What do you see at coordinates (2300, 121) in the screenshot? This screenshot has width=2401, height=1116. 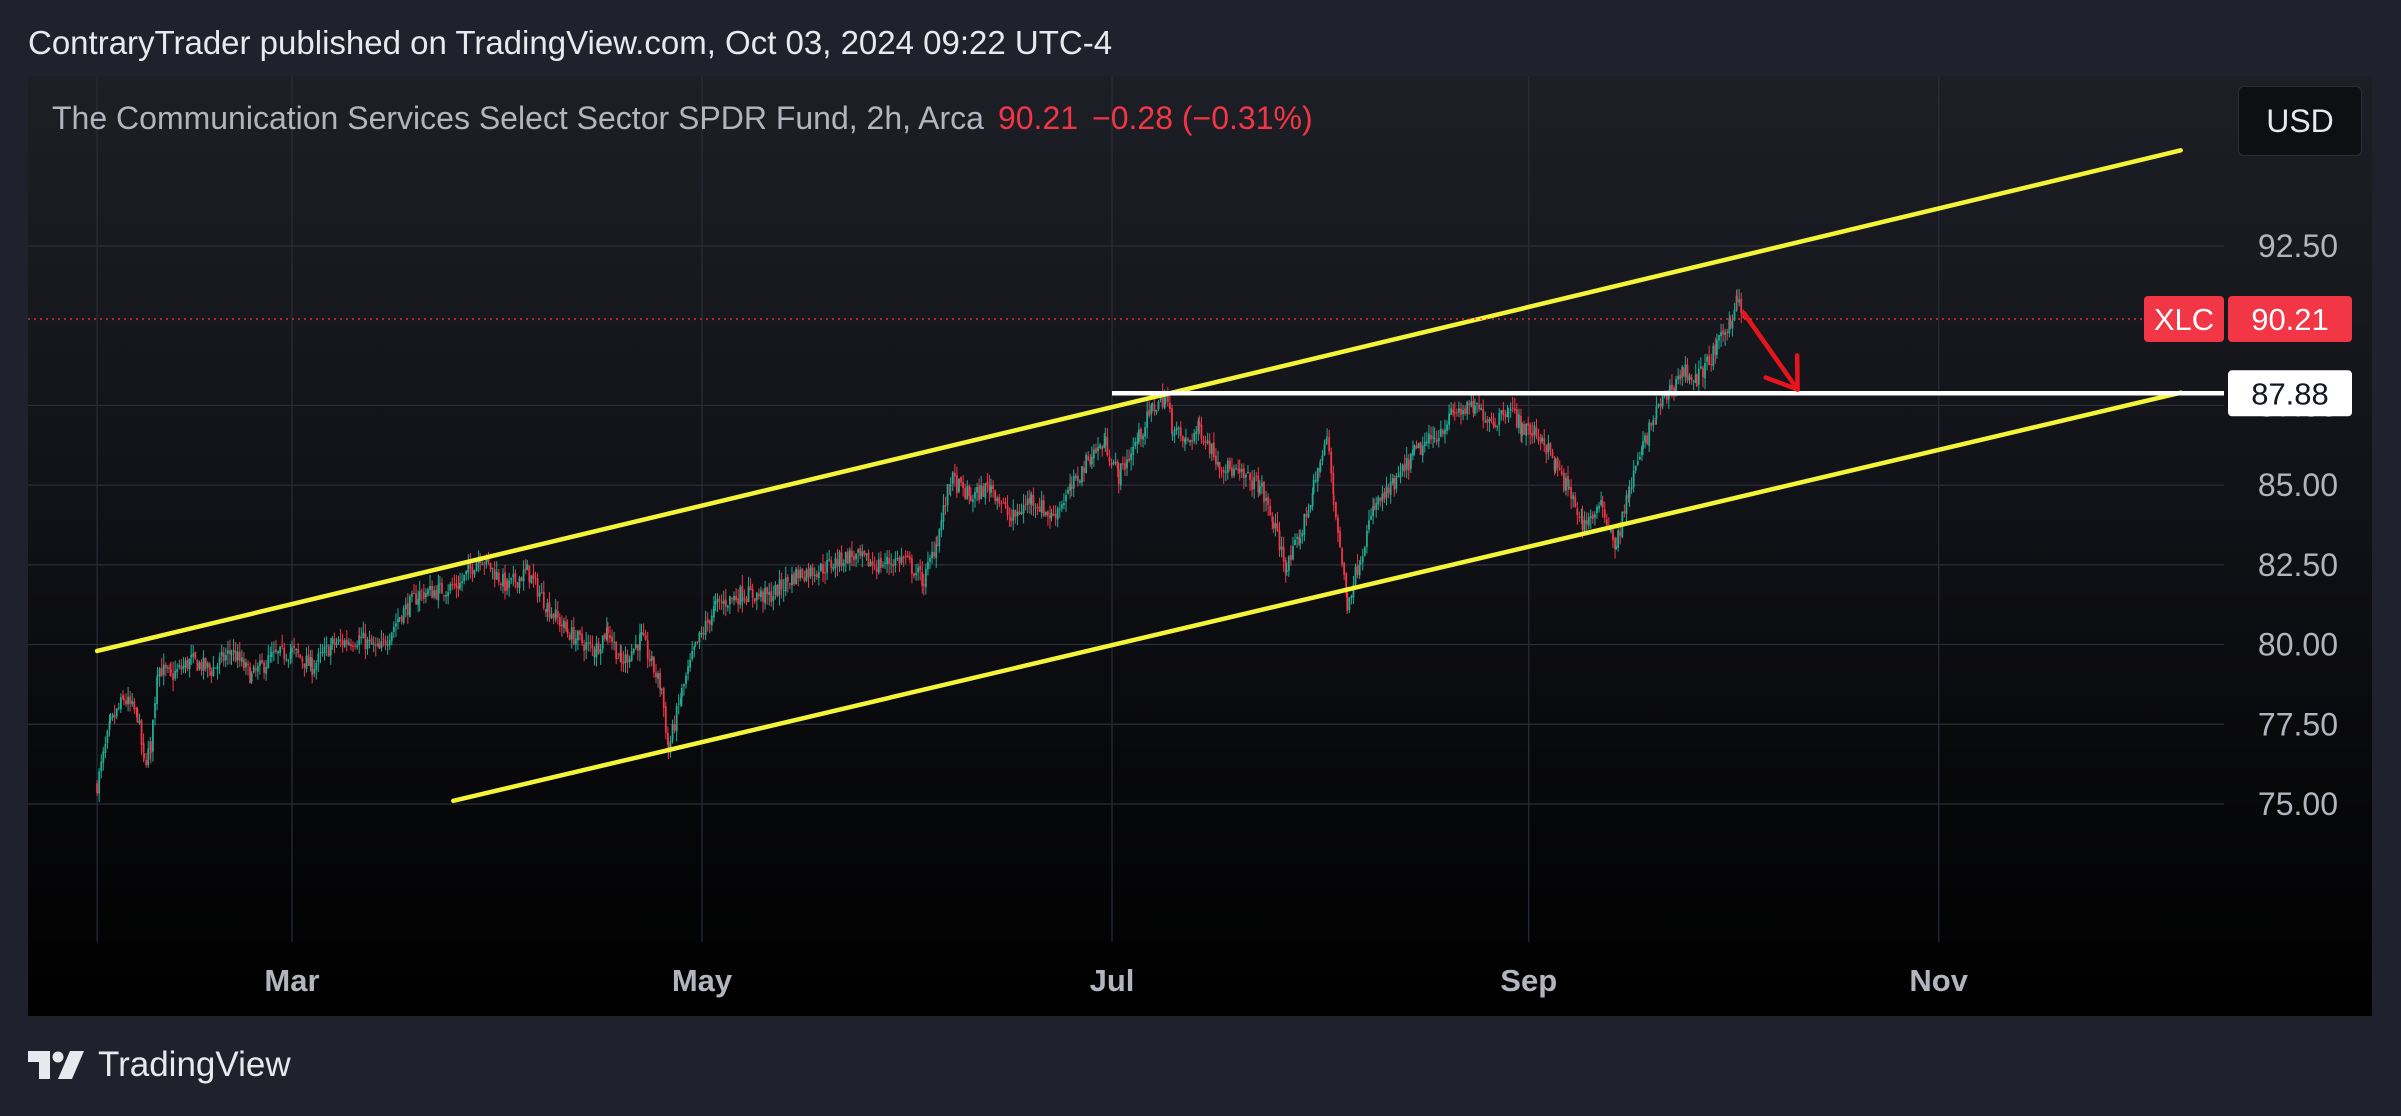 I see `currency-button: USD` at bounding box center [2300, 121].